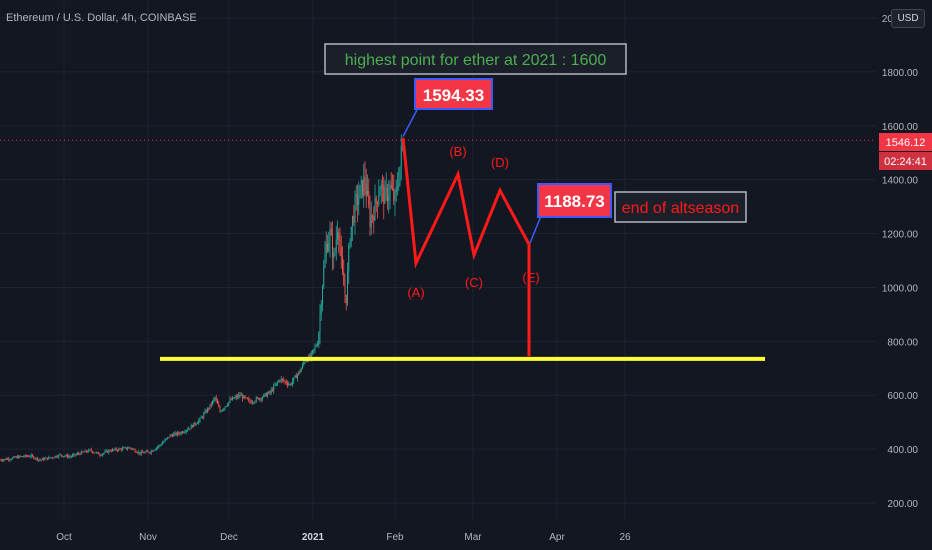  Describe the element at coordinates (343, 537) in the screenshot. I see `time-axis: Oct Nov Dec 2021 Feb Mar Apr 26` at that location.